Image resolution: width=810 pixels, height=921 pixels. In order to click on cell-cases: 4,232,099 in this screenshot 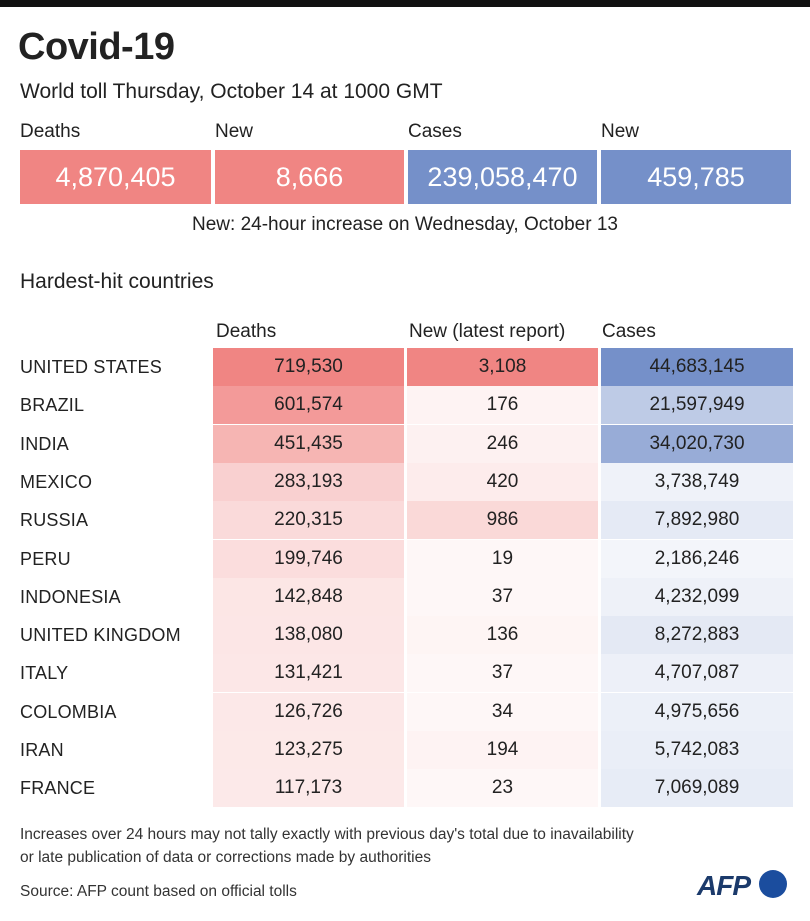, I will do `click(697, 597)`.